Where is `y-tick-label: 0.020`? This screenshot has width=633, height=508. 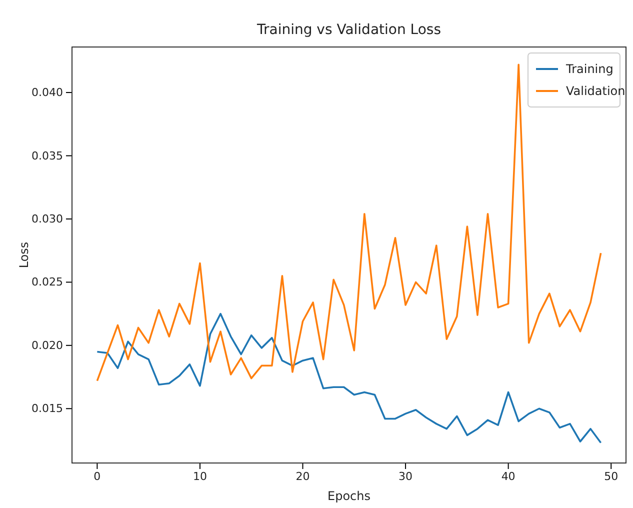 y-tick-label: 0.020 is located at coordinates (47, 345).